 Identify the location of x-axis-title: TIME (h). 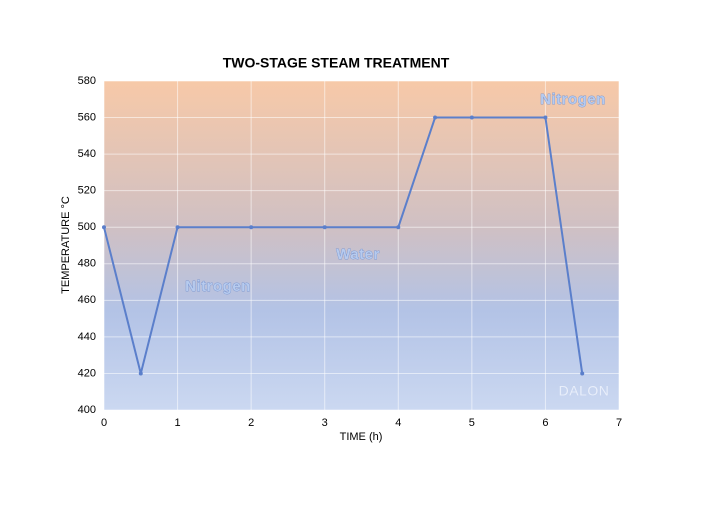
(361, 437).